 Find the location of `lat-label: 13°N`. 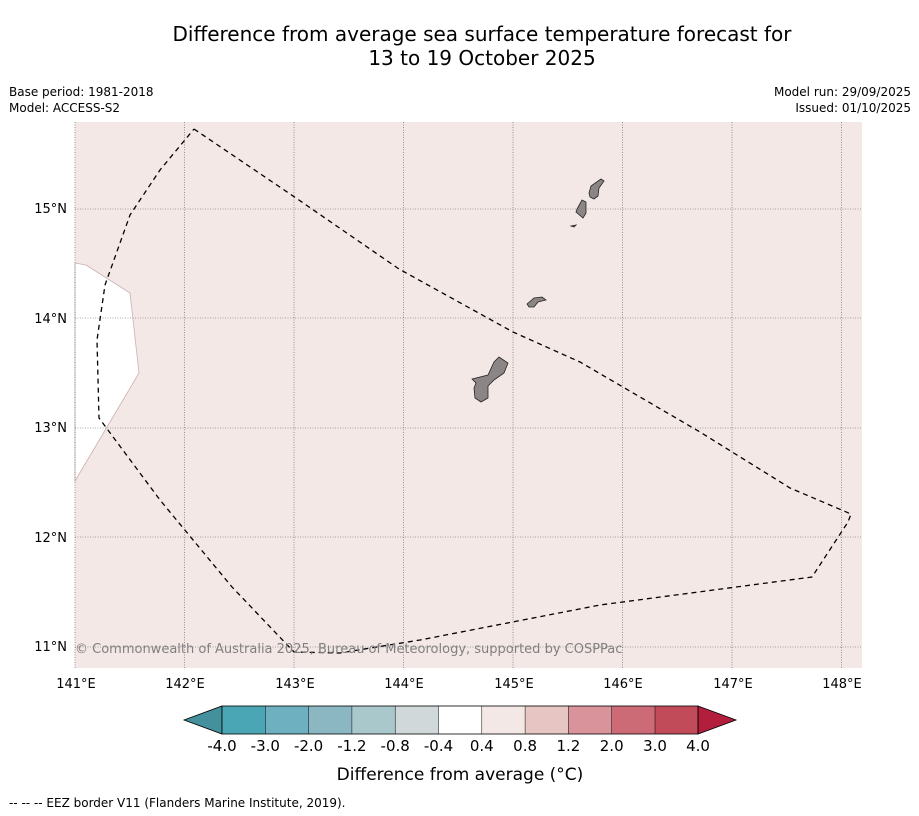

lat-label: 13°N is located at coordinates (50, 428).